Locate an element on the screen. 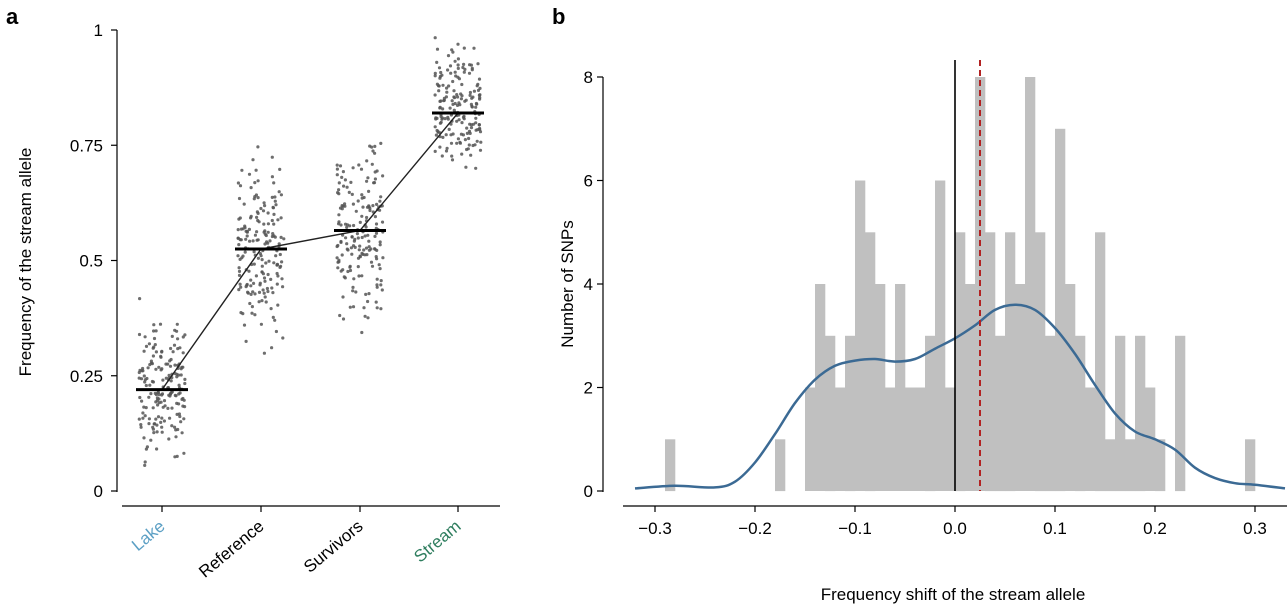 The image size is (1287, 606). panel-a-label: a is located at coordinates (12, 16).